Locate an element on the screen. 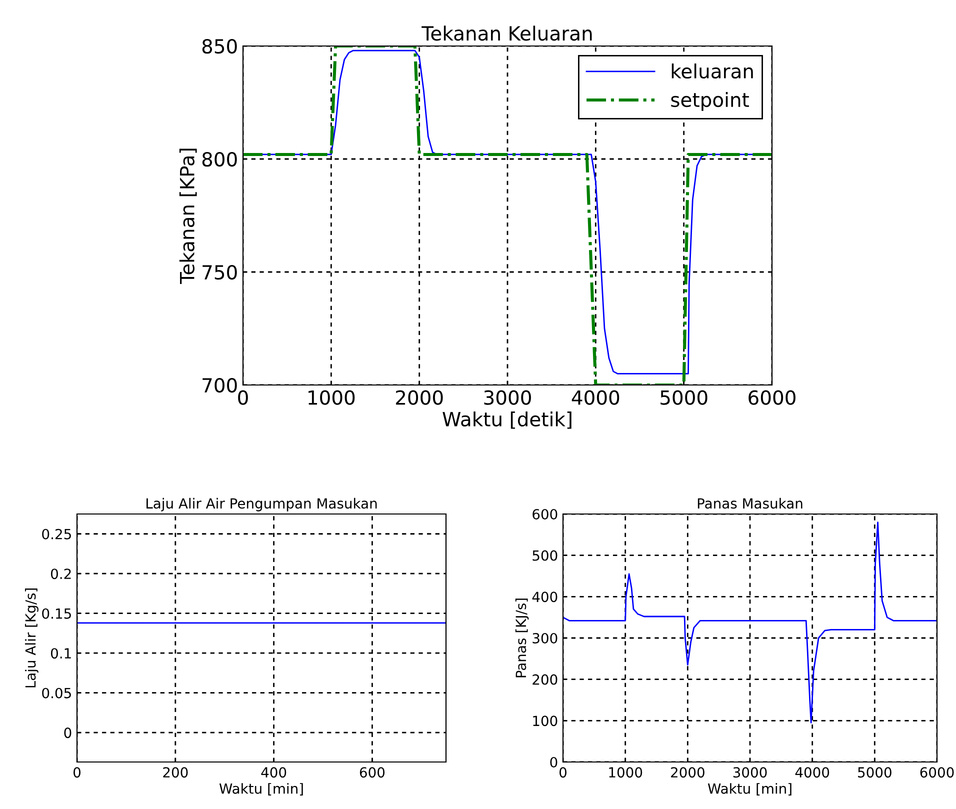  y-axis-title: Panas [KJ/s] is located at coordinates (522, 638).